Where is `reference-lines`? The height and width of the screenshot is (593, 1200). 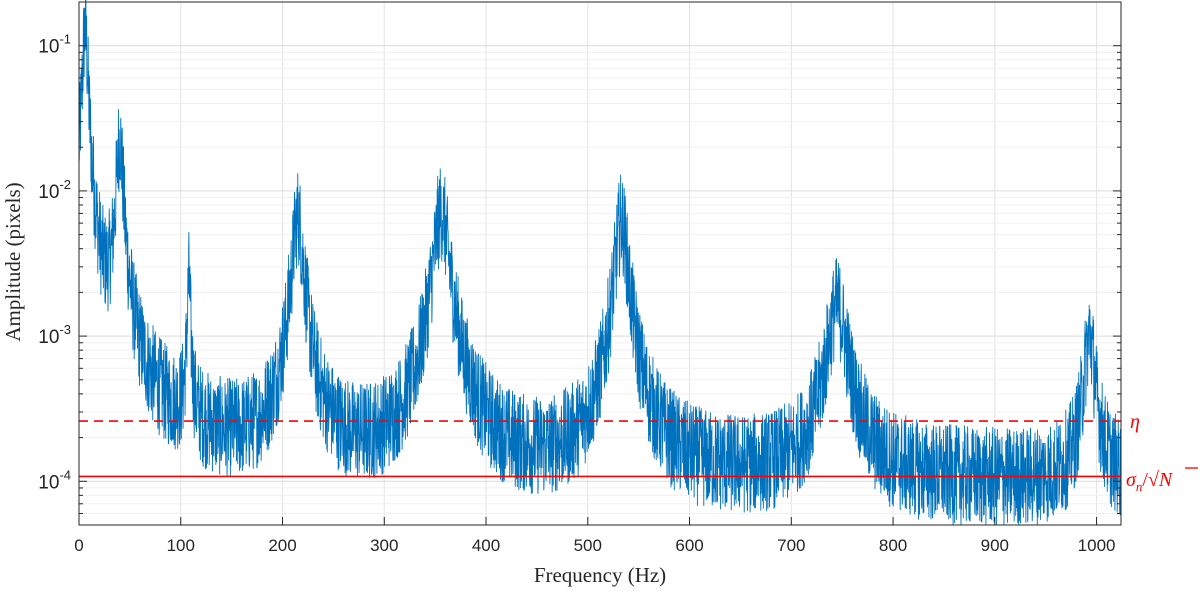 reference-lines is located at coordinates (600, 449).